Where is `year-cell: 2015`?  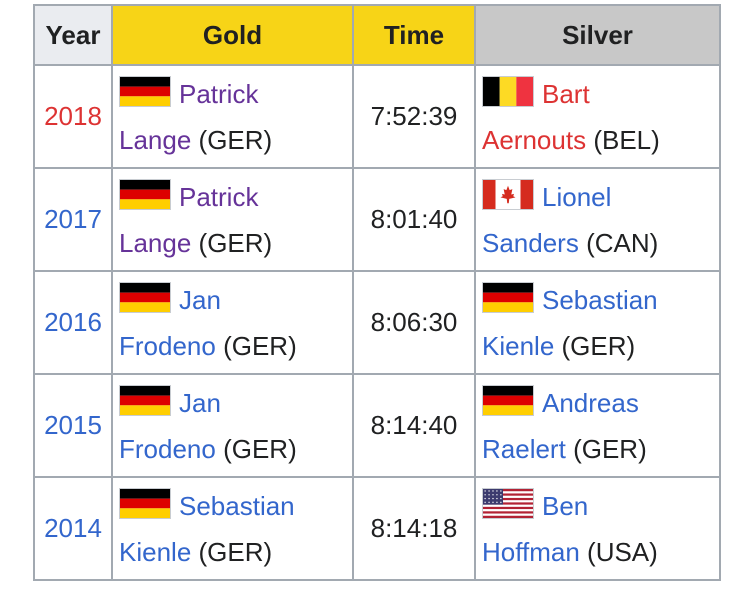 year-cell: 2015 is located at coordinates (73, 425).